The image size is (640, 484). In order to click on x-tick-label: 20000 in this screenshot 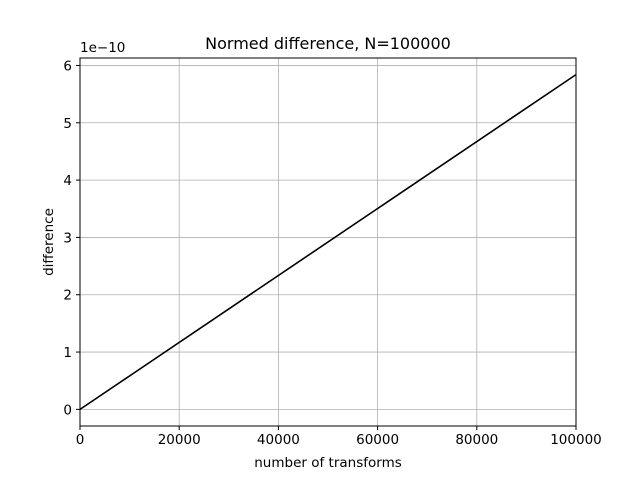, I will do `click(179, 440)`.